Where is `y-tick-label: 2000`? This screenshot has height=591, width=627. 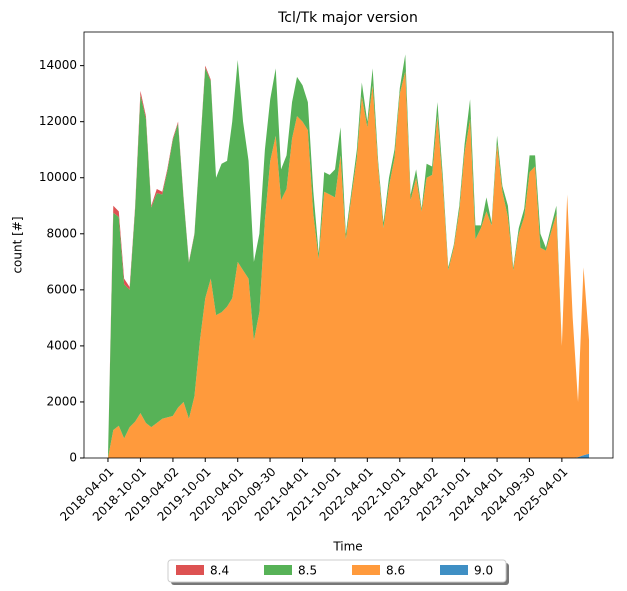 y-tick-label: 2000 is located at coordinates (61, 401).